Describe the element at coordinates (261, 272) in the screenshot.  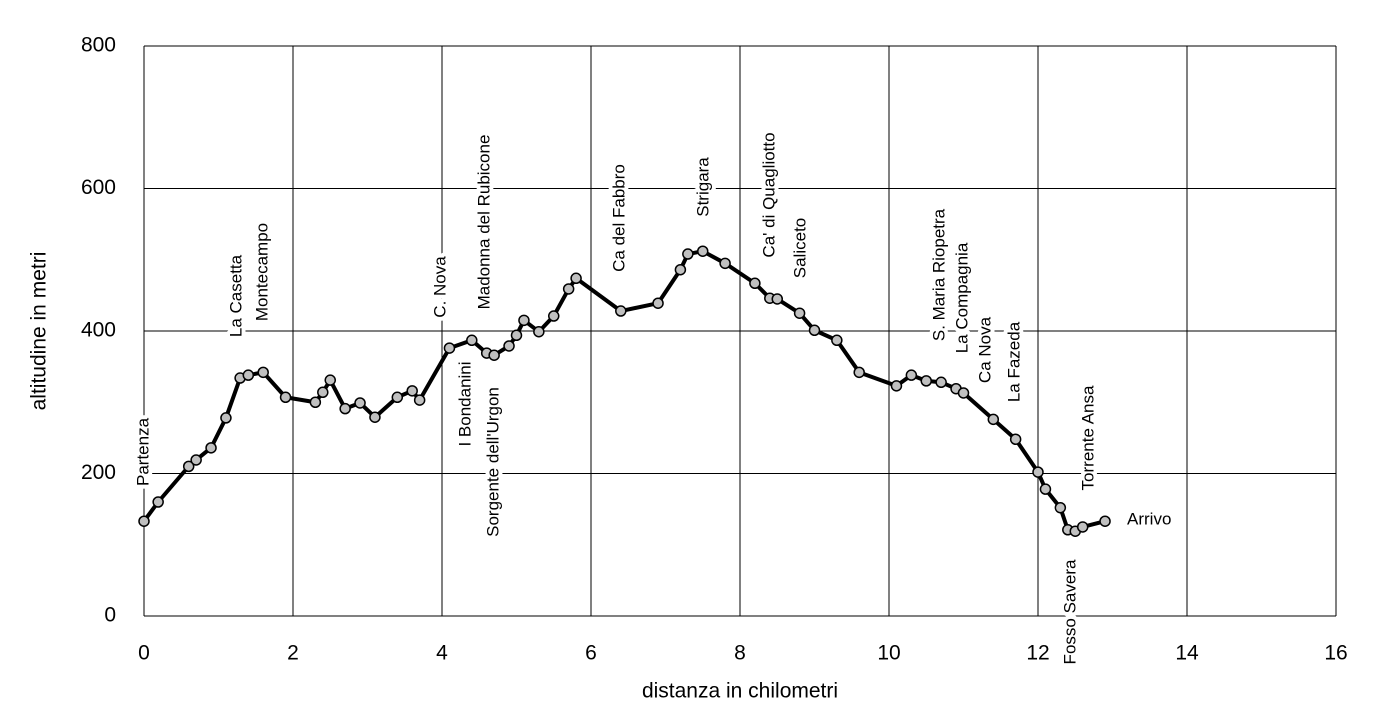
I see `annotation: Montecampo` at that location.